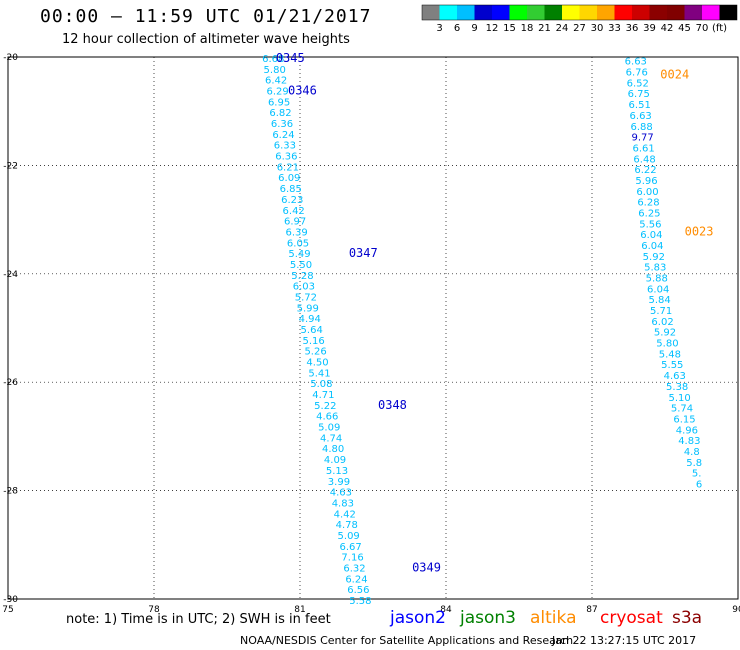  I want to click on wave-height-label: 5.88, so click(657, 279).